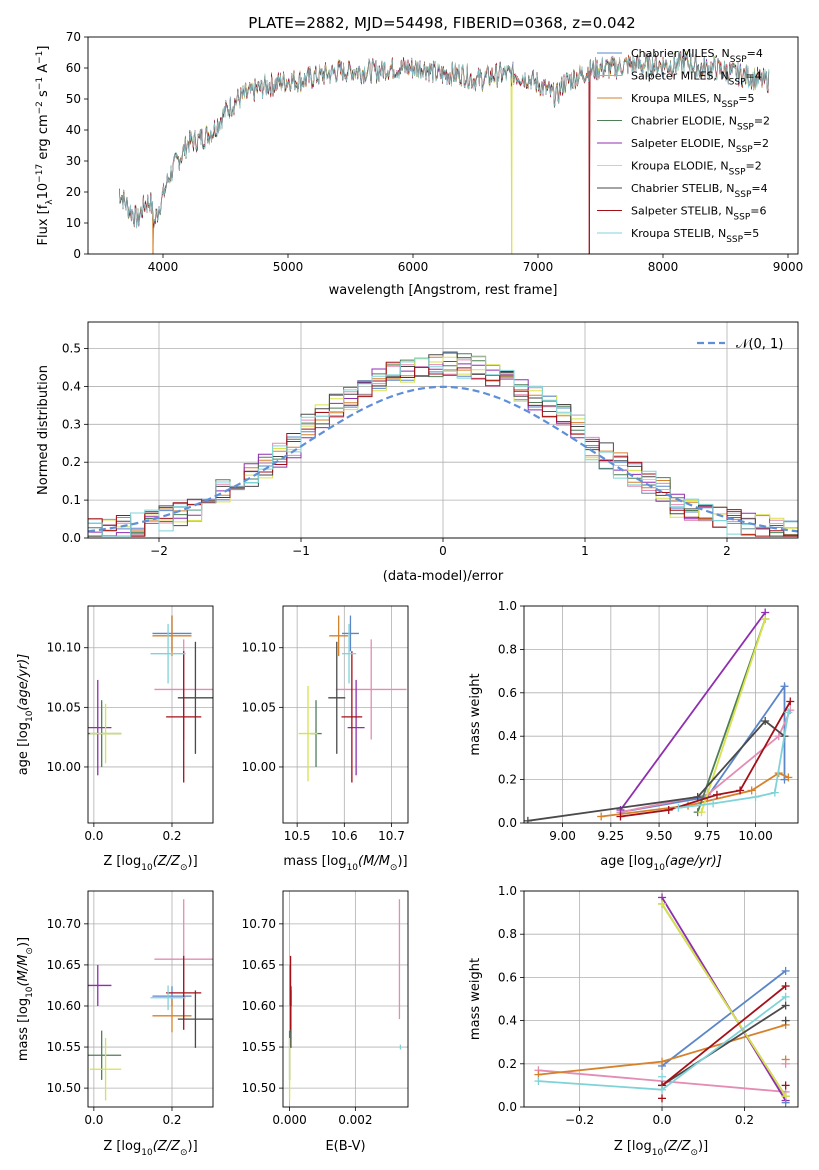 Image resolution: width=819 pixels, height=1170 pixels. What do you see at coordinates (724, 1036) in the screenshot?
I see `series-salpeter-stelib` at bounding box center [724, 1036].